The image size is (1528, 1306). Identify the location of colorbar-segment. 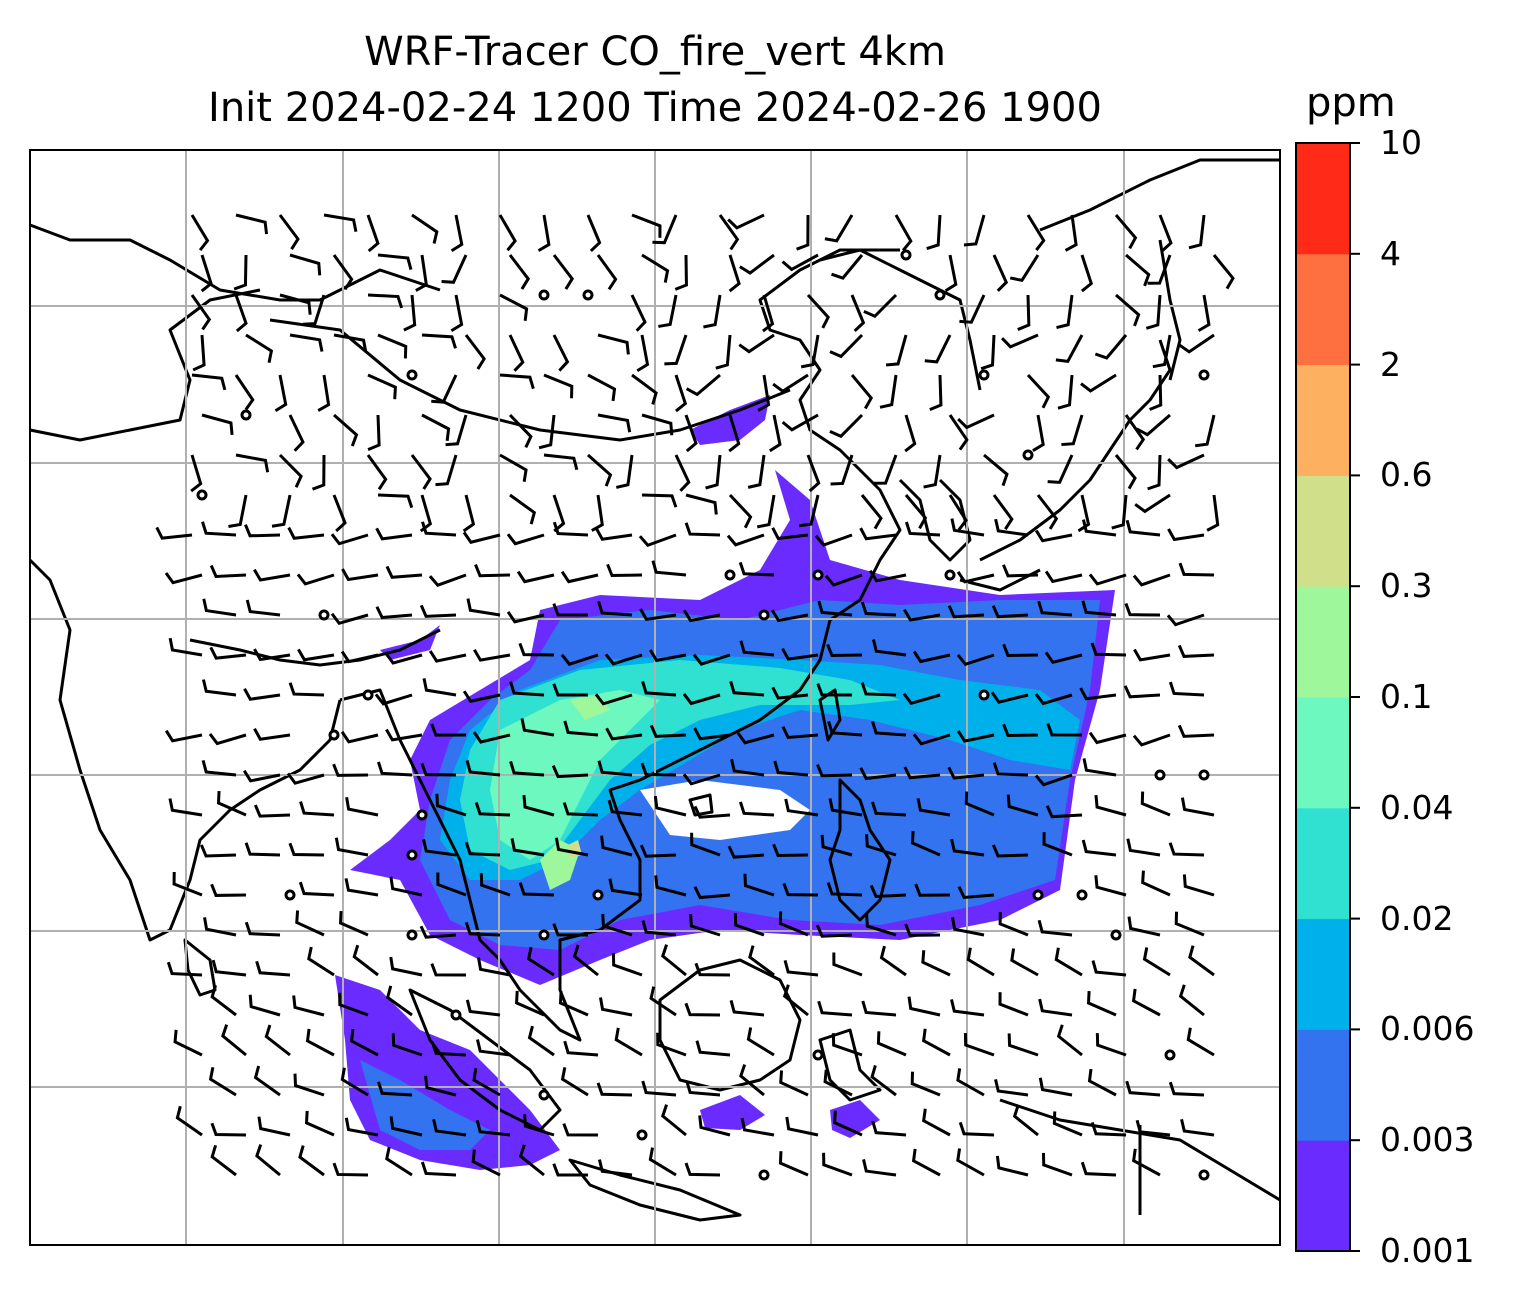
(1323, 531).